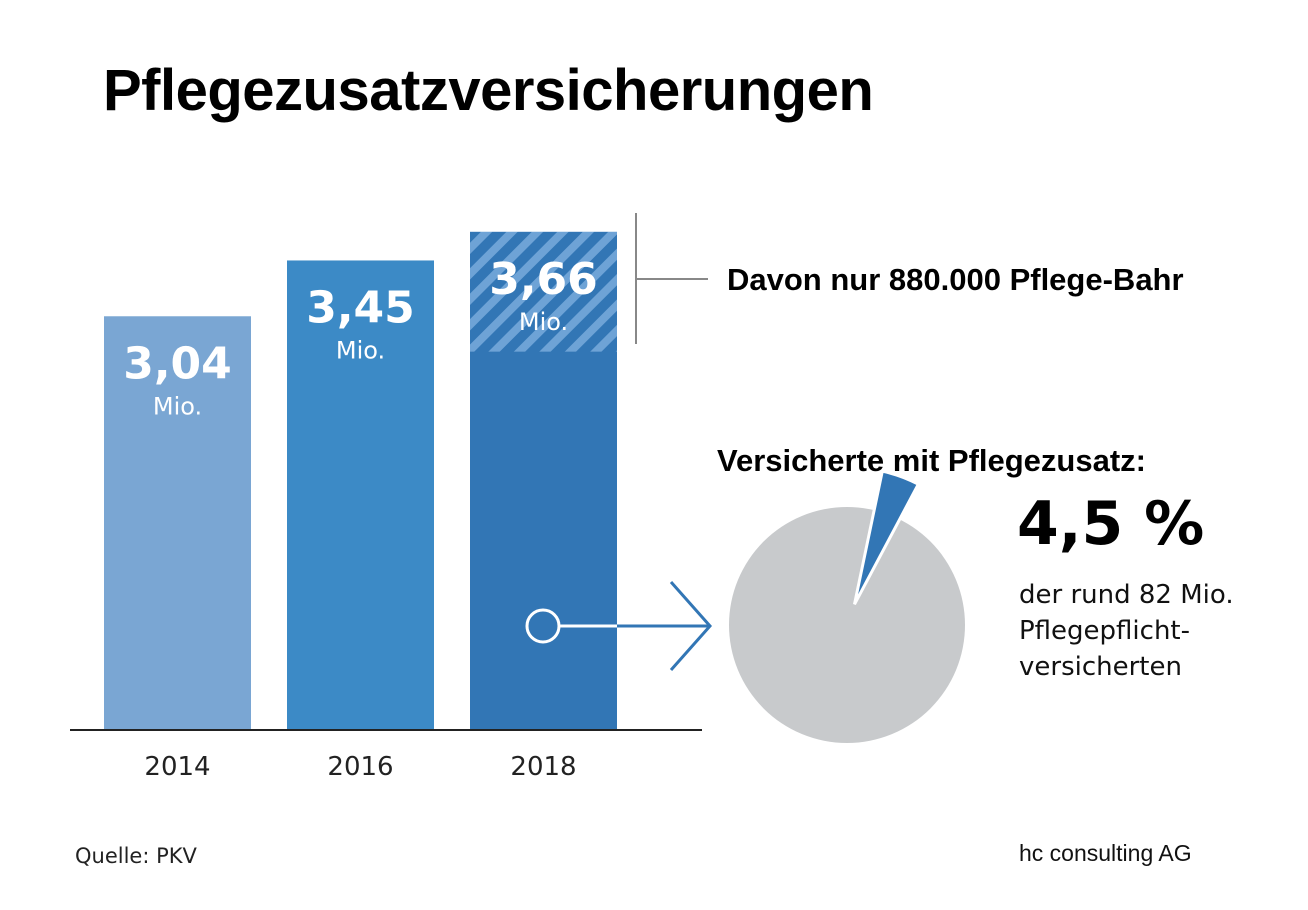  Describe the element at coordinates (177, 363) in the screenshot. I see `bar-value-label: 3,04` at that location.